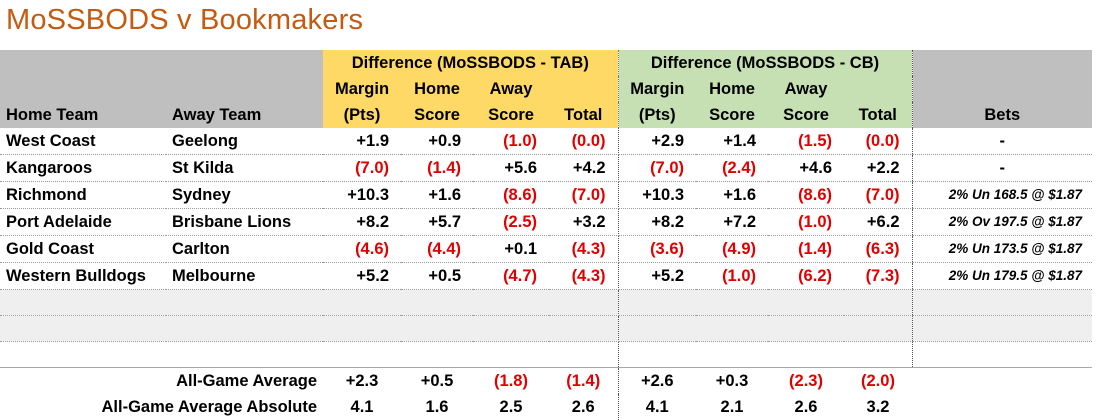 This screenshot has width=1100, height=420. What do you see at coordinates (511, 168) in the screenshot?
I see `tab-diff-cell: +5.6` at bounding box center [511, 168].